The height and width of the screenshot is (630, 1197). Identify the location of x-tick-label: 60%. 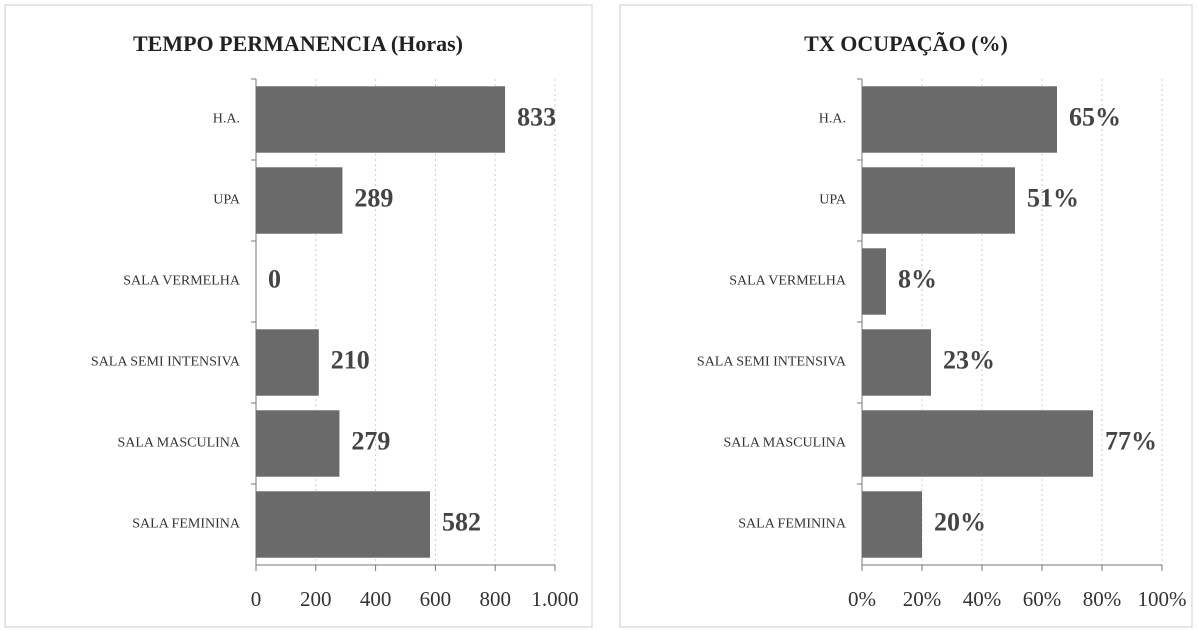
(1042, 599).